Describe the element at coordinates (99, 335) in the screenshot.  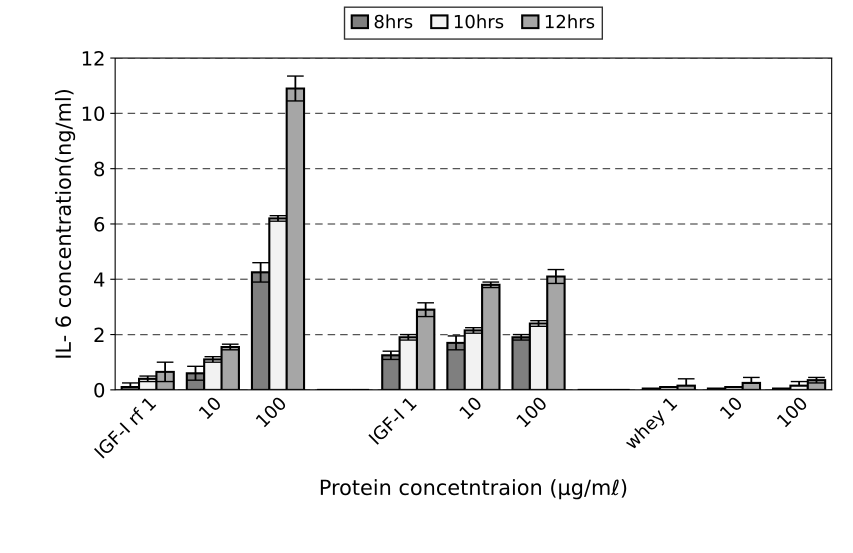
I see `y-tick-label: 2` at that location.